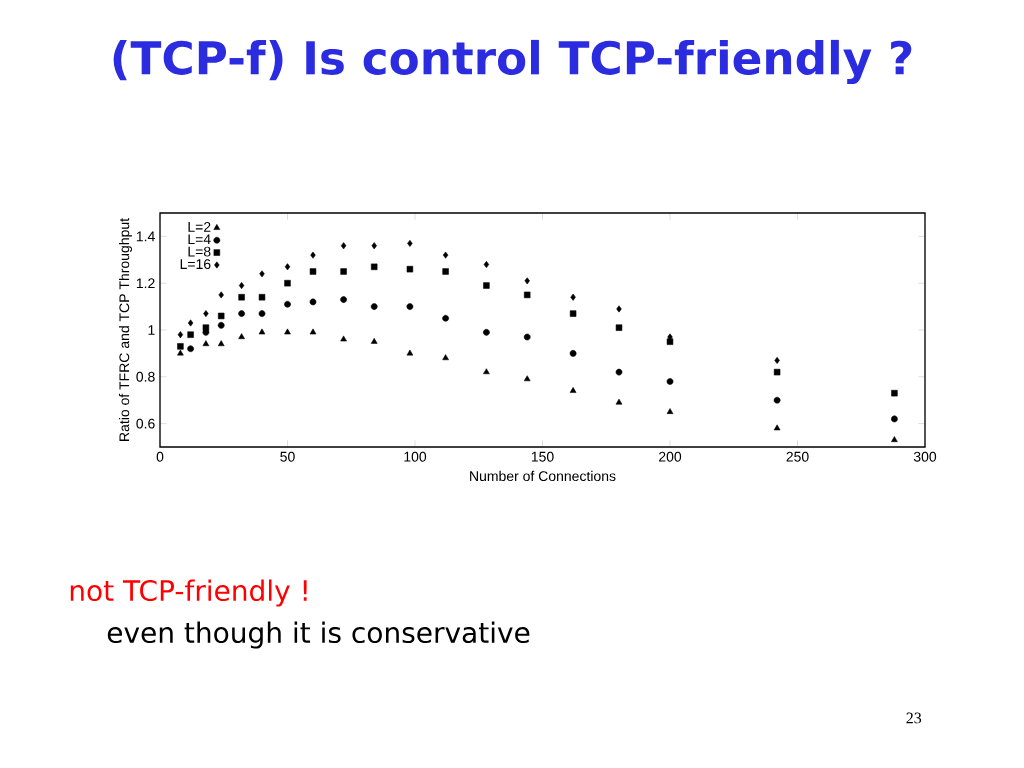 The height and width of the screenshot is (768, 1024). Describe the element at coordinates (125, 329) in the screenshot. I see `y-axis-title: Ratio of TFRC and TCP Throughput` at that location.